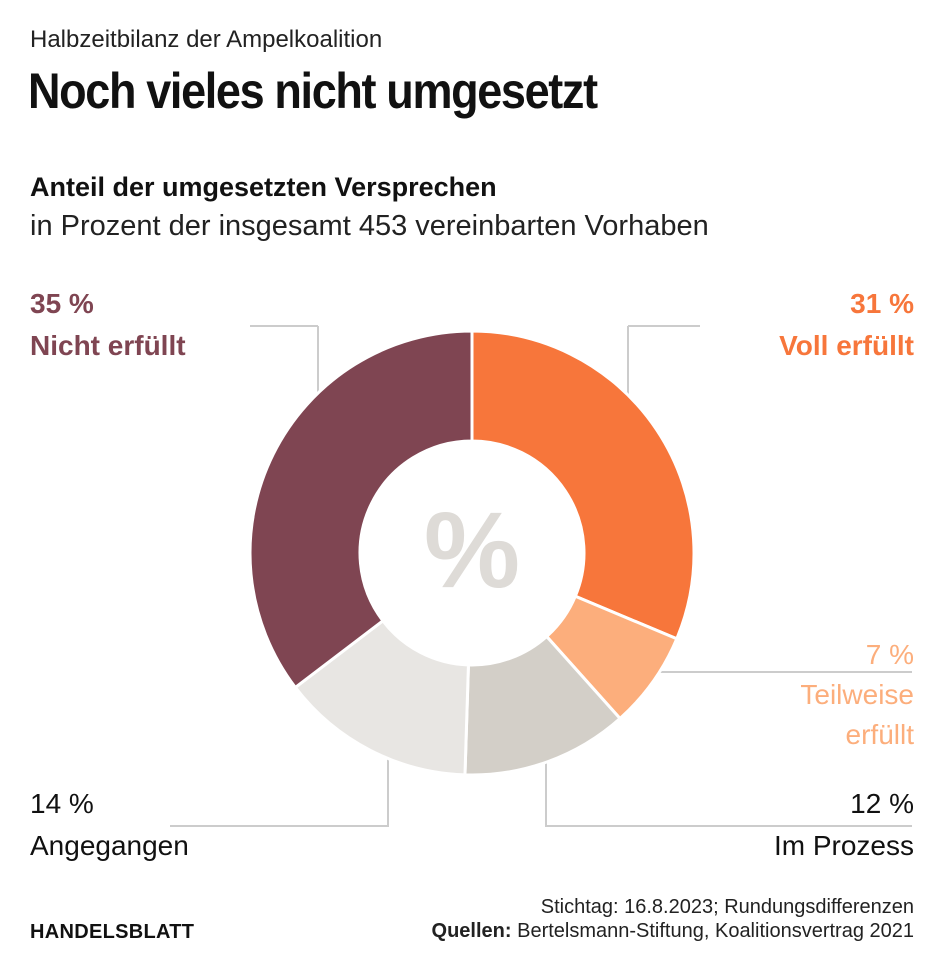 Image resolution: width=942 pixels, height=966 pixels. I want to click on label-teilweise-name-line1: Teilweise, so click(857, 694).